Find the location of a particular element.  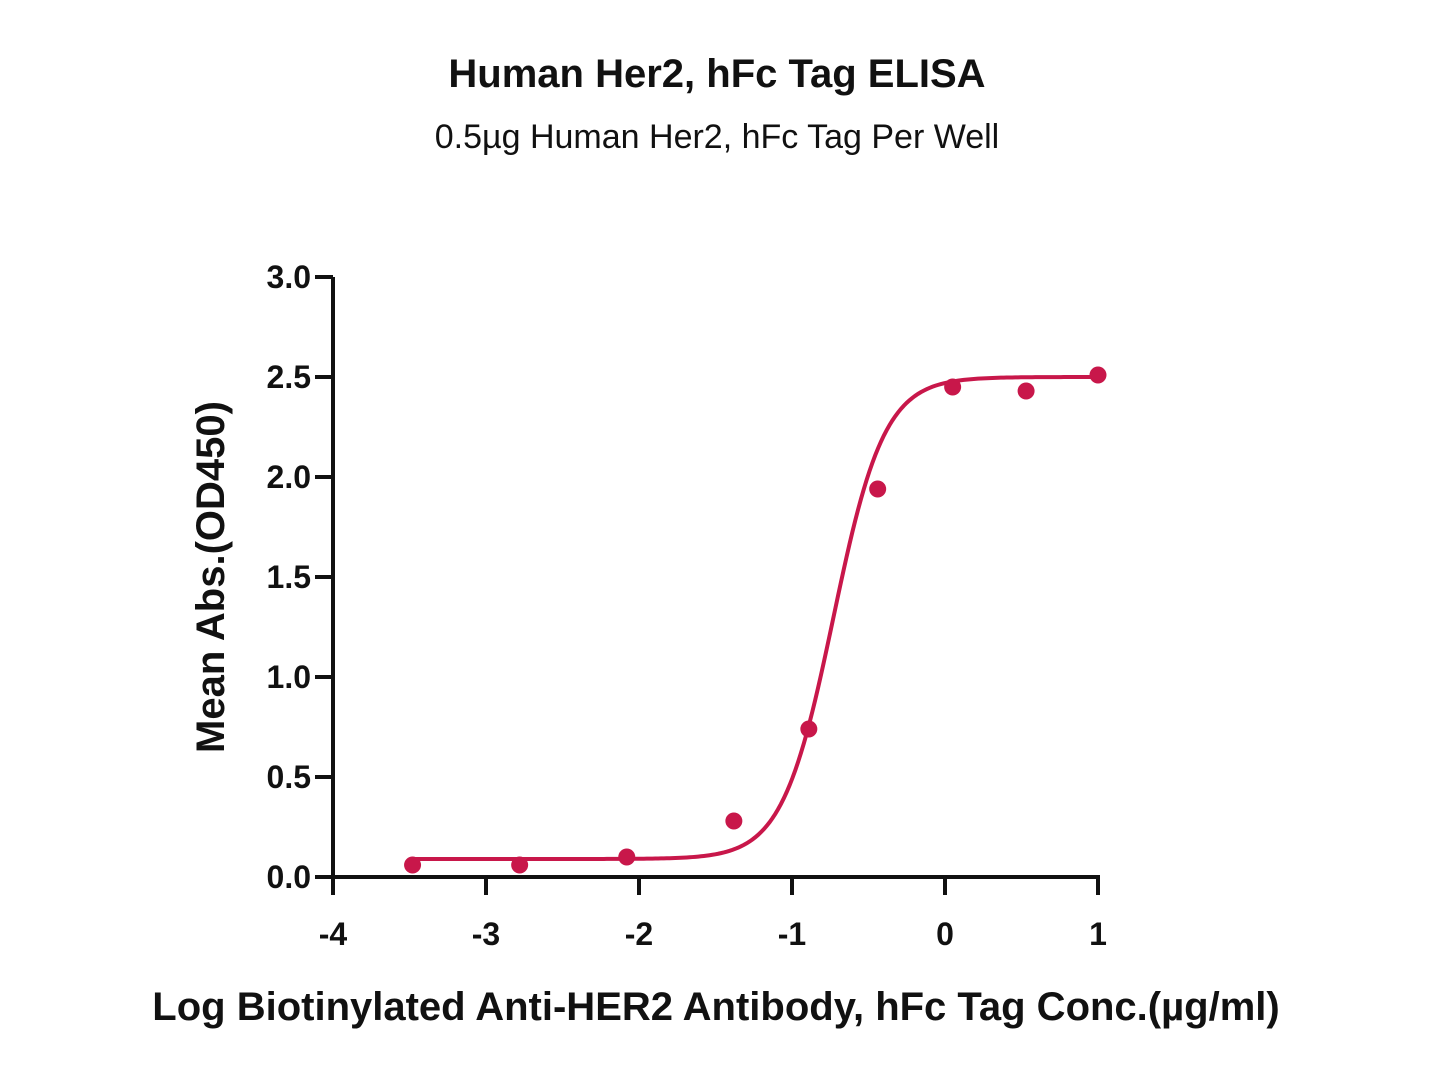

y-tick-label: 0.0 is located at coordinates (289, 877).